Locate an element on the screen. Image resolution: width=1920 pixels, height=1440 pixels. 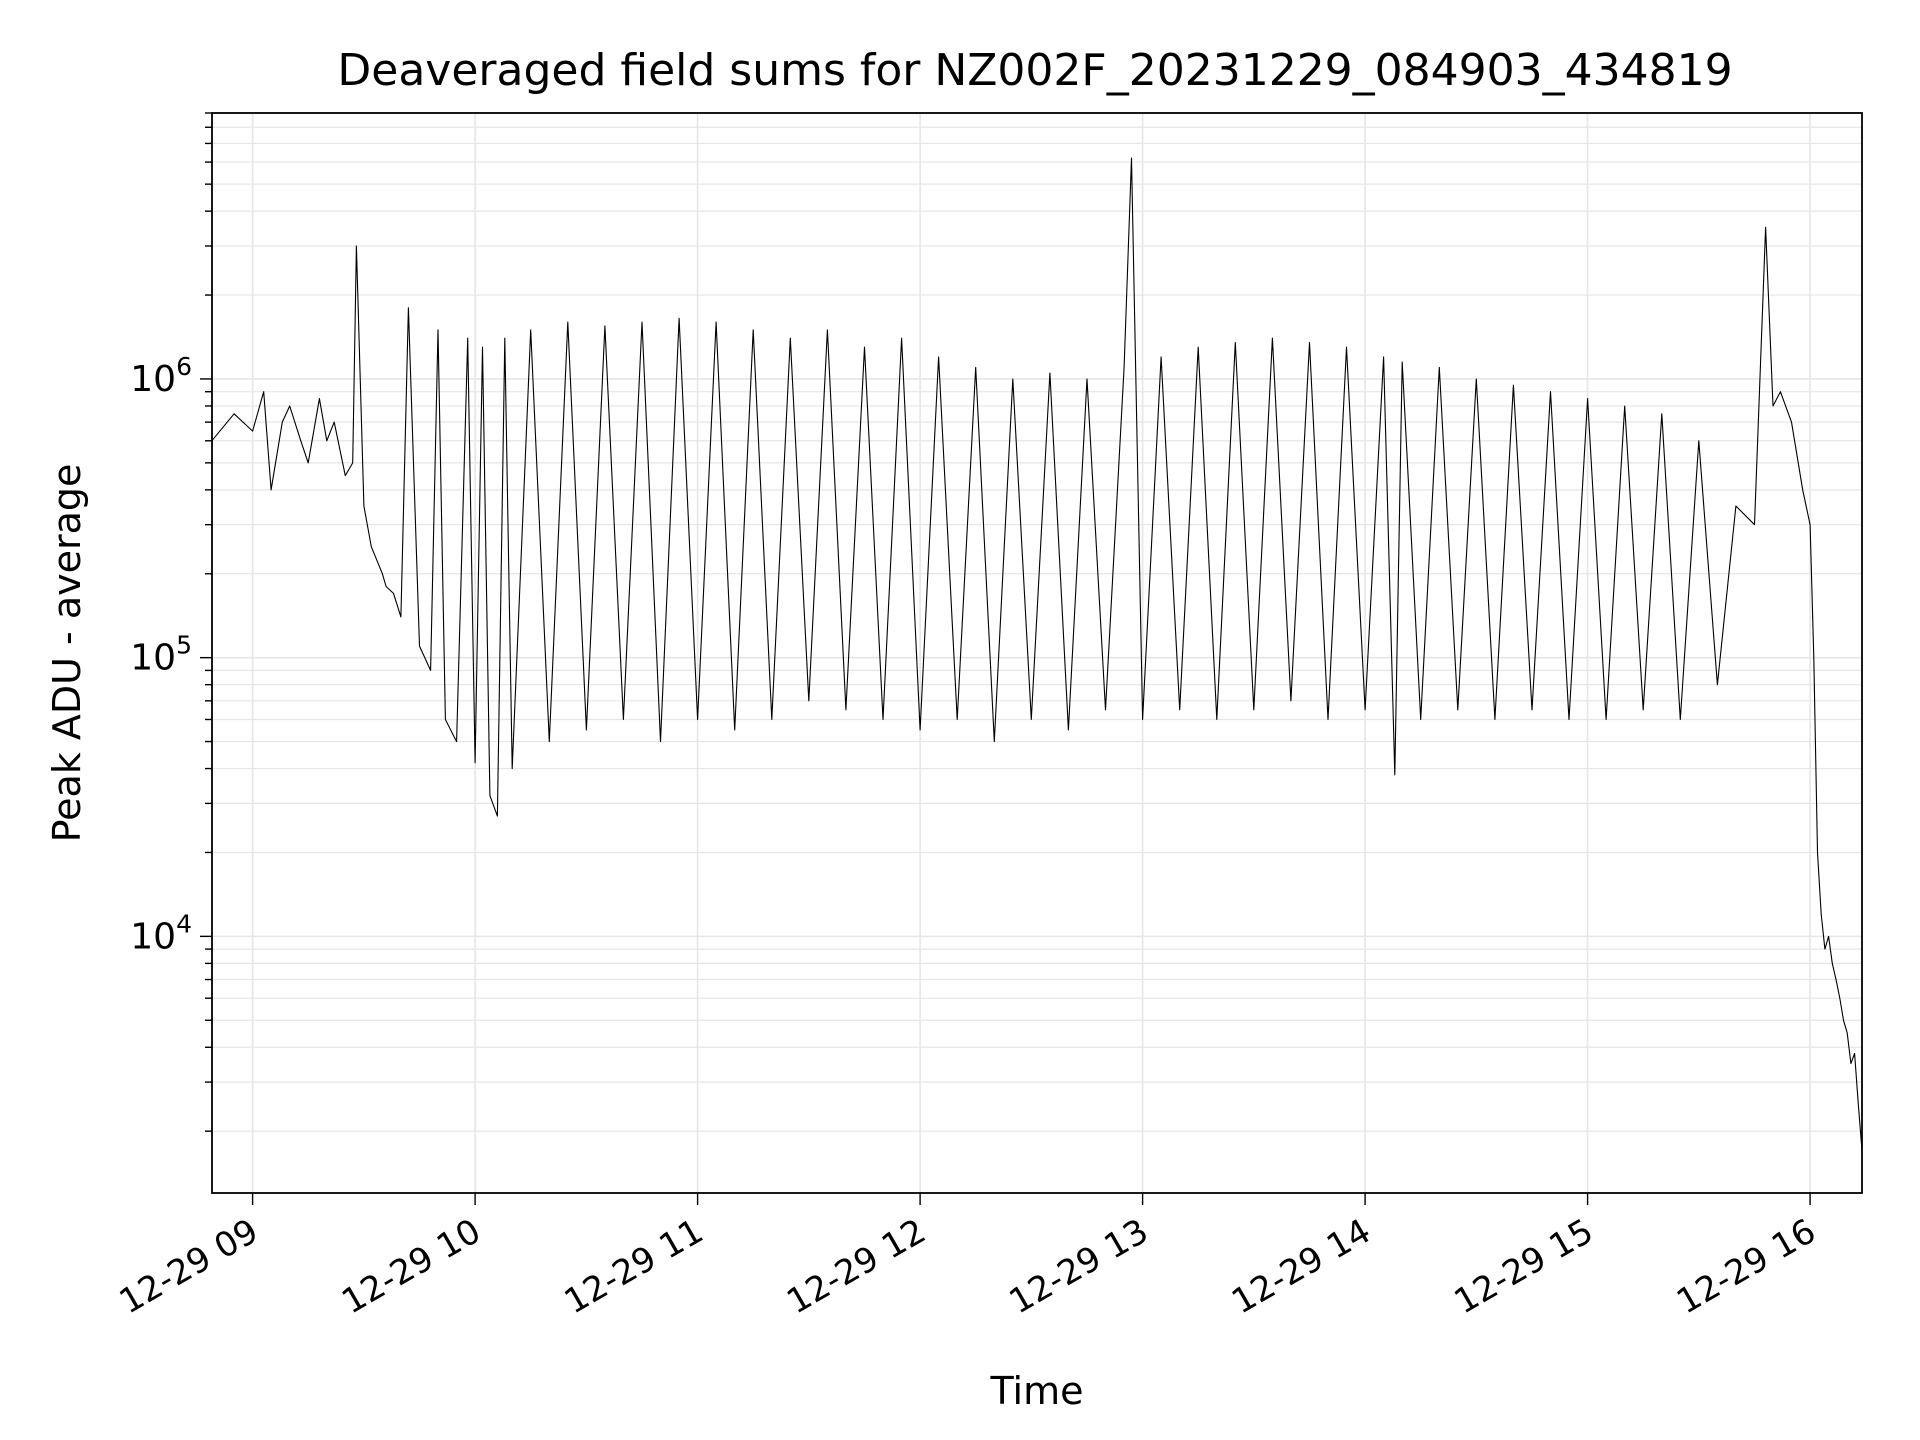
y-tick-label: 10⁴ is located at coordinates (161, 933).